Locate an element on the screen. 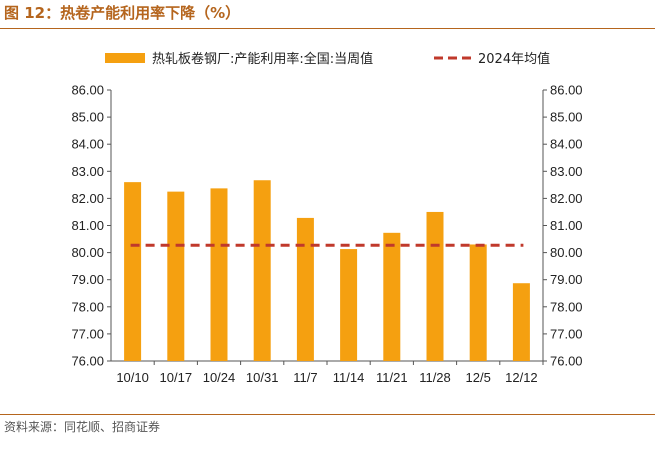 This screenshot has width=655, height=450. y-tick-label-left: 83.00 is located at coordinates (87, 171).